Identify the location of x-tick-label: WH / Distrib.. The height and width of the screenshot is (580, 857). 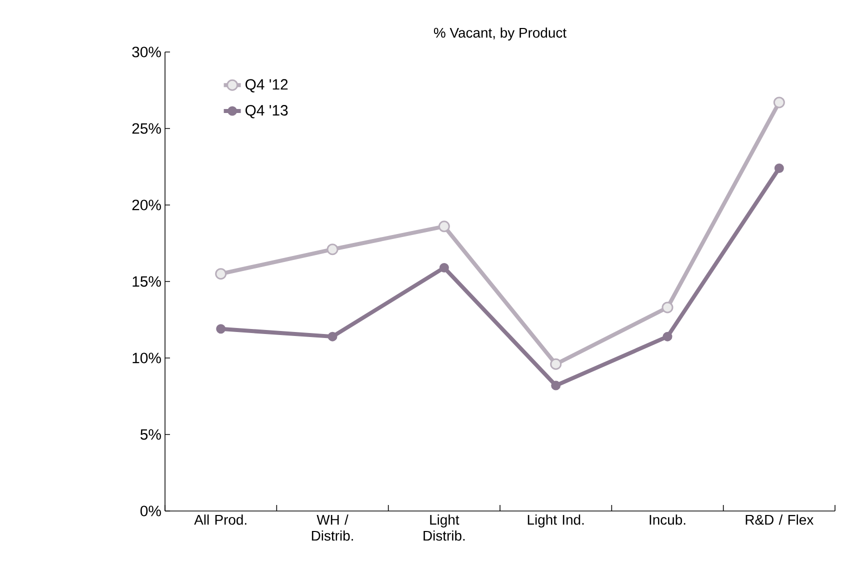
(332, 527).